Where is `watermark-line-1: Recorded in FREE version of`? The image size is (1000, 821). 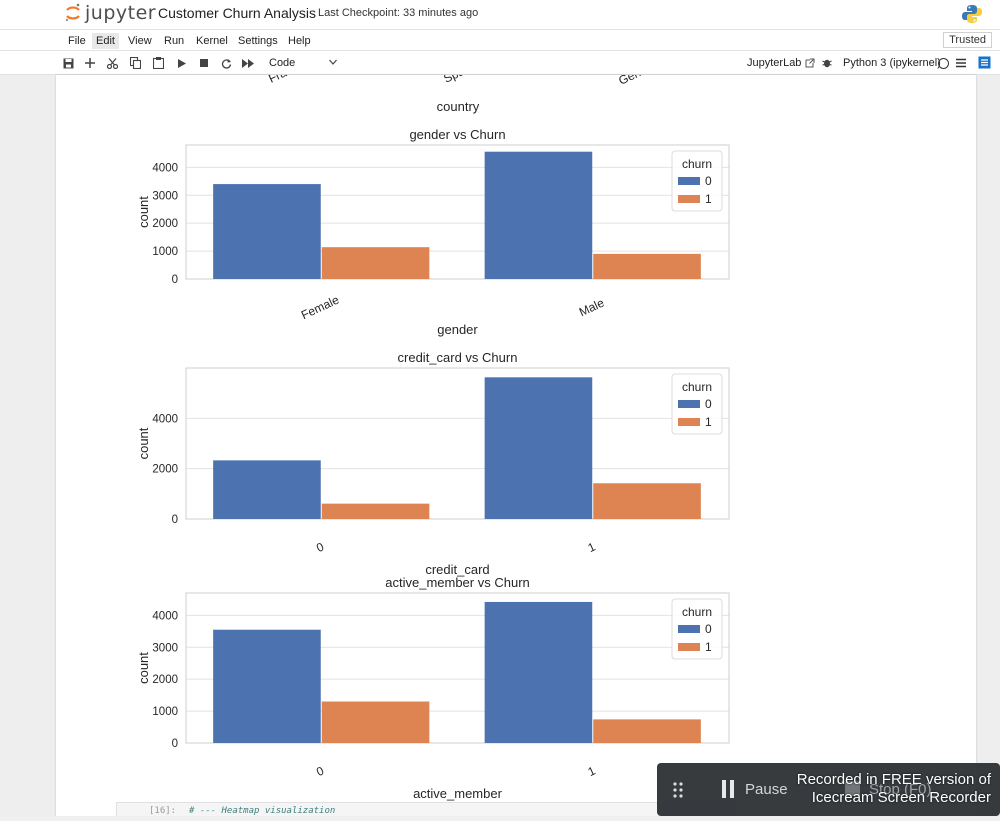 watermark-line-1: Recorded in FREE version of is located at coordinates (893, 779).